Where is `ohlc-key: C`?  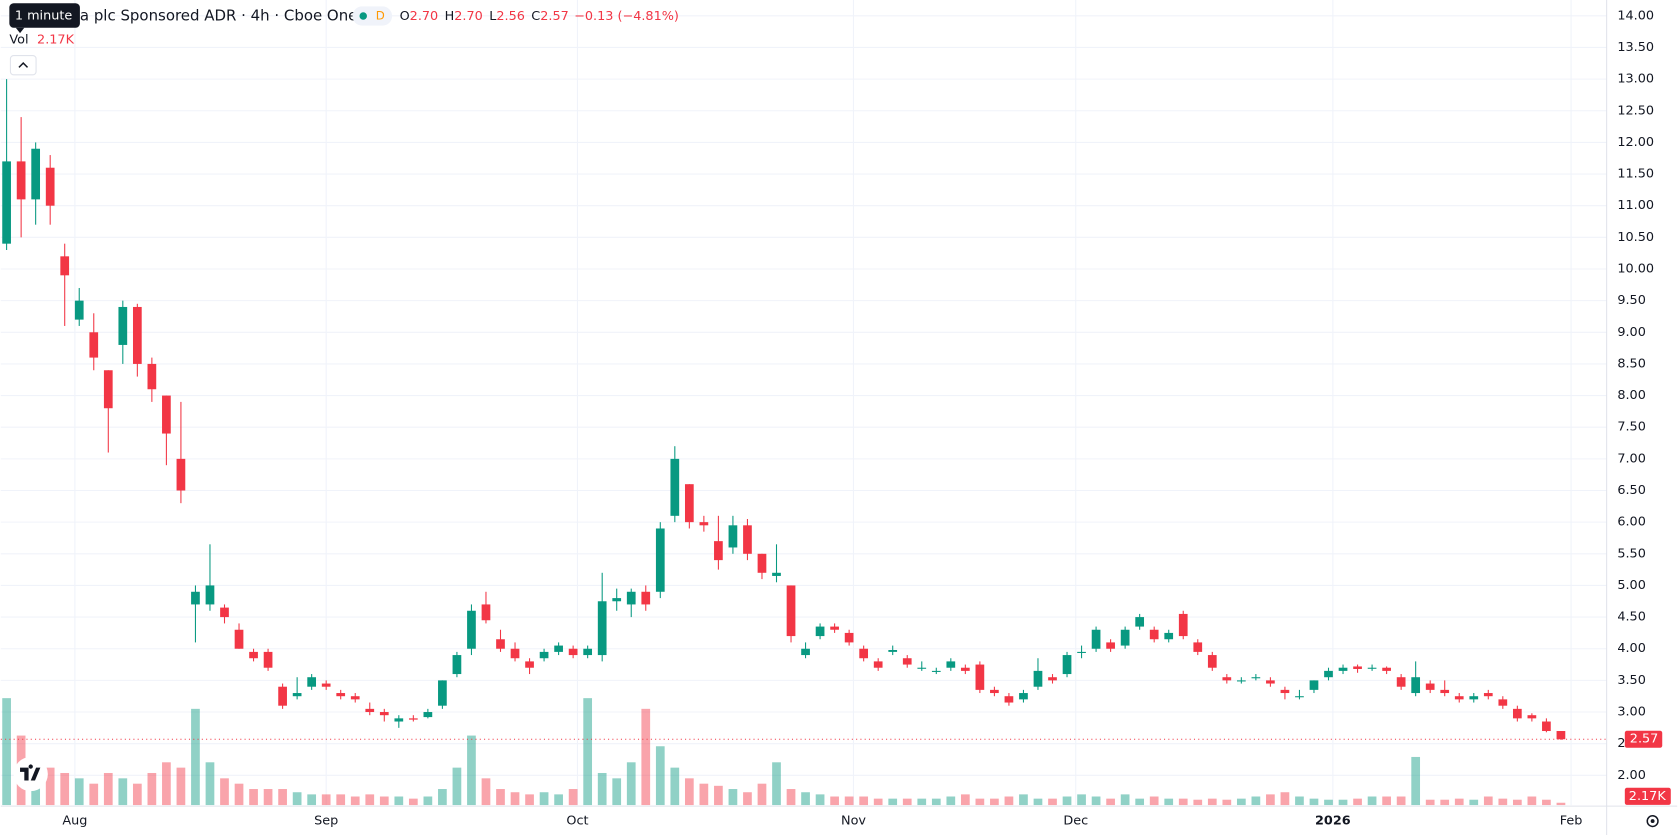 ohlc-key: C is located at coordinates (535, 16).